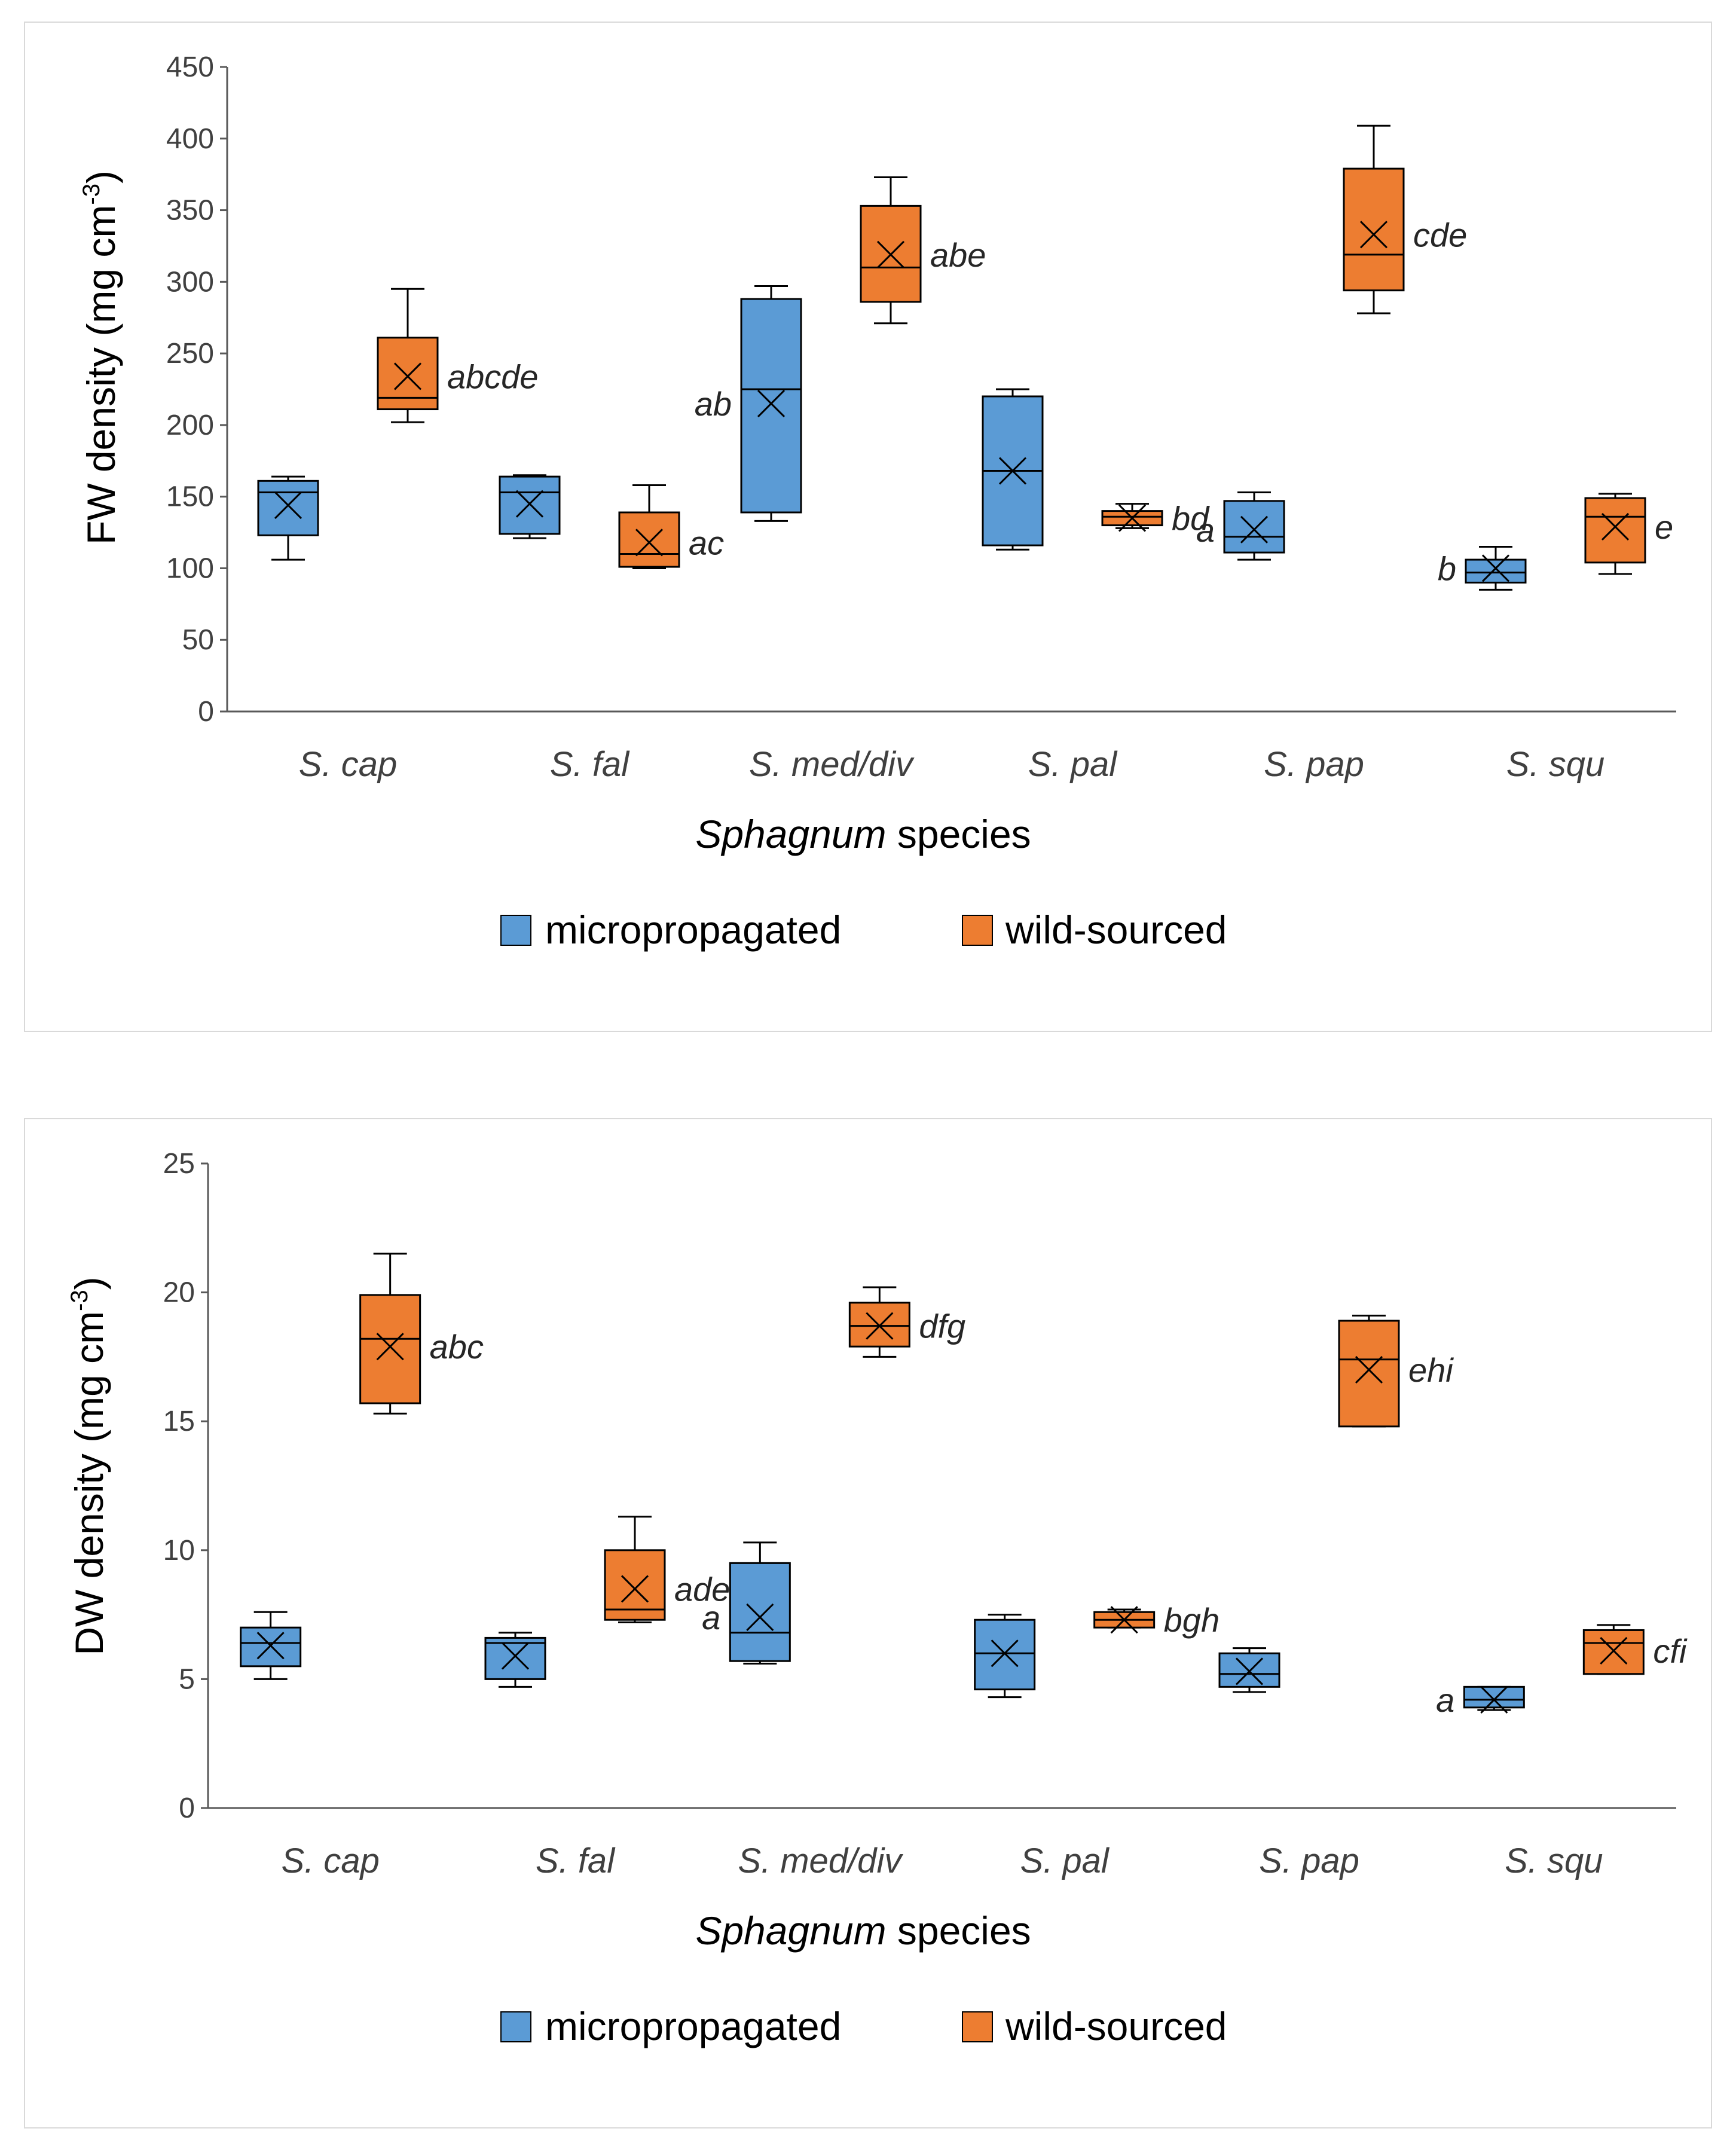 This screenshot has height=2153, width=1736. What do you see at coordinates (179, 1421) in the screenshot?
I see `y-tick-label: 15` at bounding box center [179, 1421].